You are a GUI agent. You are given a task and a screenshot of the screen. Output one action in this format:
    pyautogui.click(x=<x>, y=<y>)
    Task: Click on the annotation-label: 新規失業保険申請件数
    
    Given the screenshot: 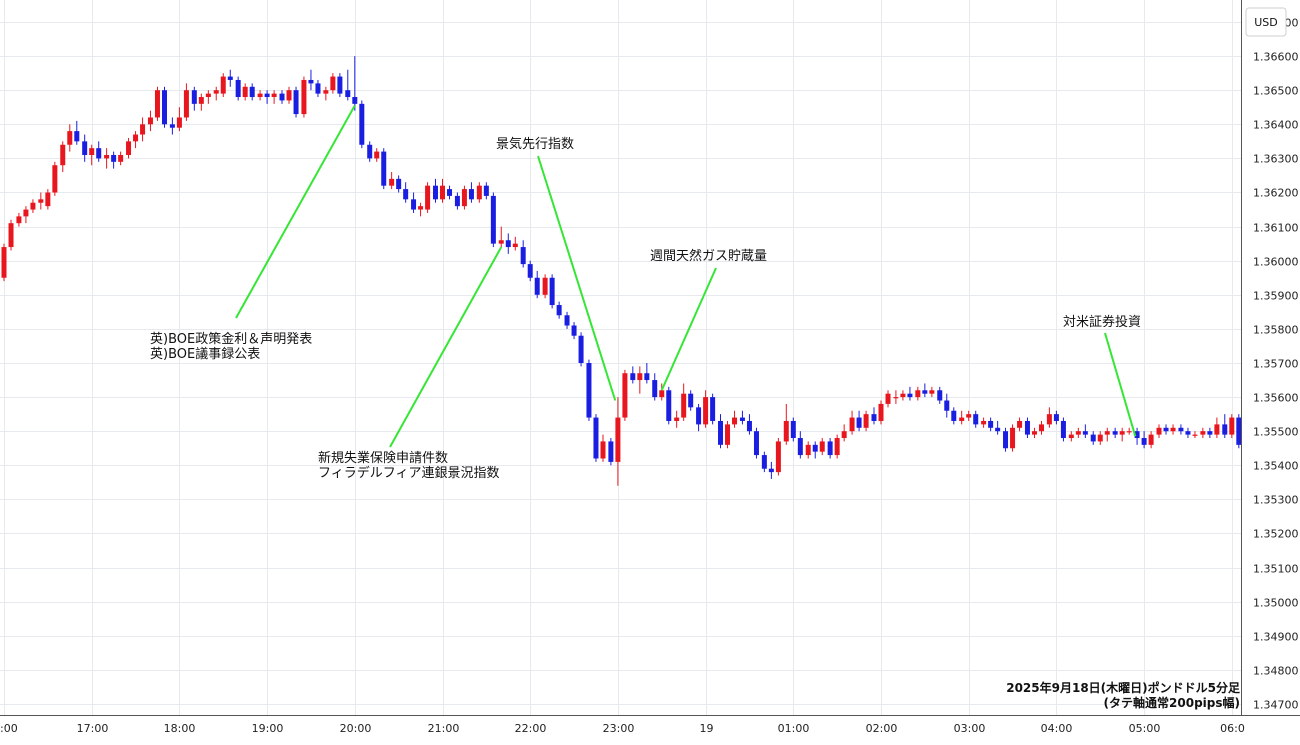 What is the action you would take?
    pyautogui.click(x=383, y=458)
    